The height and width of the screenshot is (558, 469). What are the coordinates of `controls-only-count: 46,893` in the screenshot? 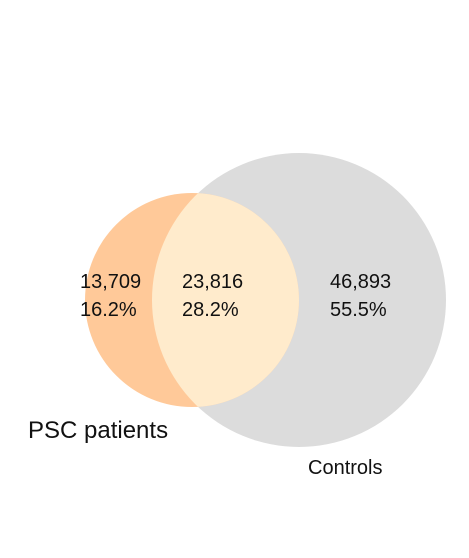 It's located at (360, 282).